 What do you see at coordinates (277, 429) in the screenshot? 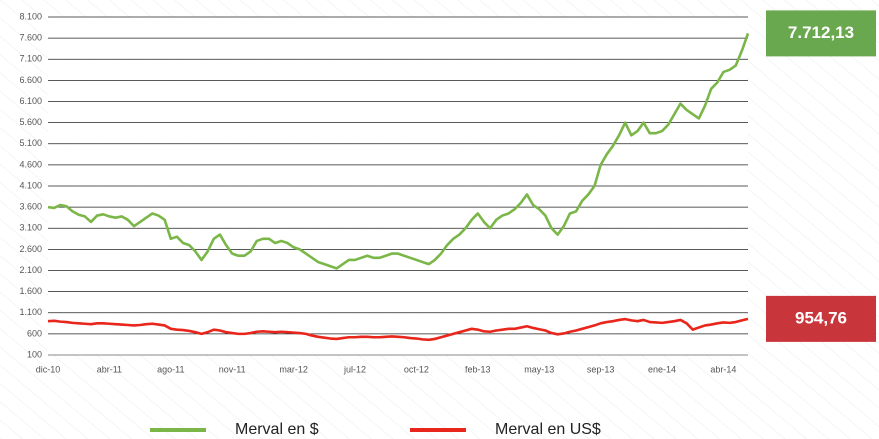
I see `legend-label: Merval en $` at bounding box center [277, 429].